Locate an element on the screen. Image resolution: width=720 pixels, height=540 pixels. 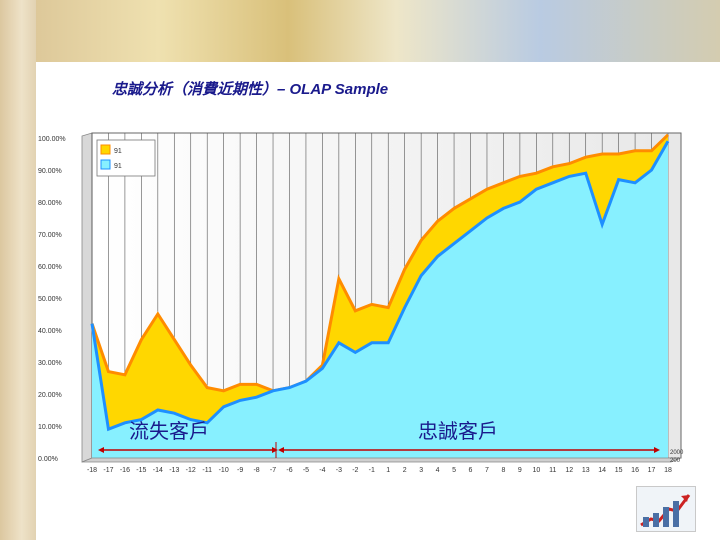
x-tick-label: -12 is located at coordinates (191, 470).